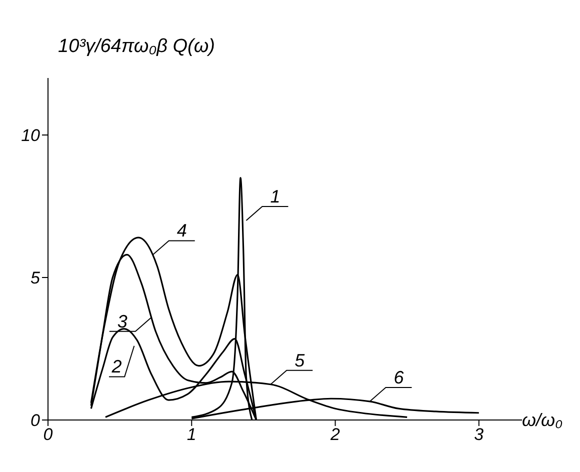 The width and height of the screenshot is (580, 472). What do you see at coordinates (35, 278) in the screenshot?
I see `y-tick-label: 5` at bounding box center [35, 278].